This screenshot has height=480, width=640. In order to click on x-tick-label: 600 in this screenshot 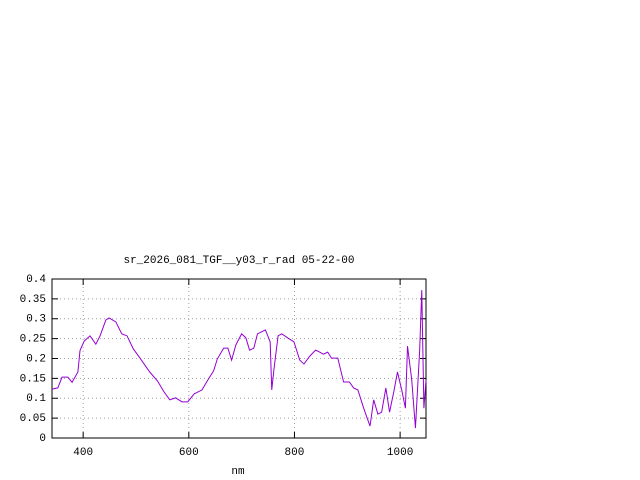, I will do `click(189, 453)`.